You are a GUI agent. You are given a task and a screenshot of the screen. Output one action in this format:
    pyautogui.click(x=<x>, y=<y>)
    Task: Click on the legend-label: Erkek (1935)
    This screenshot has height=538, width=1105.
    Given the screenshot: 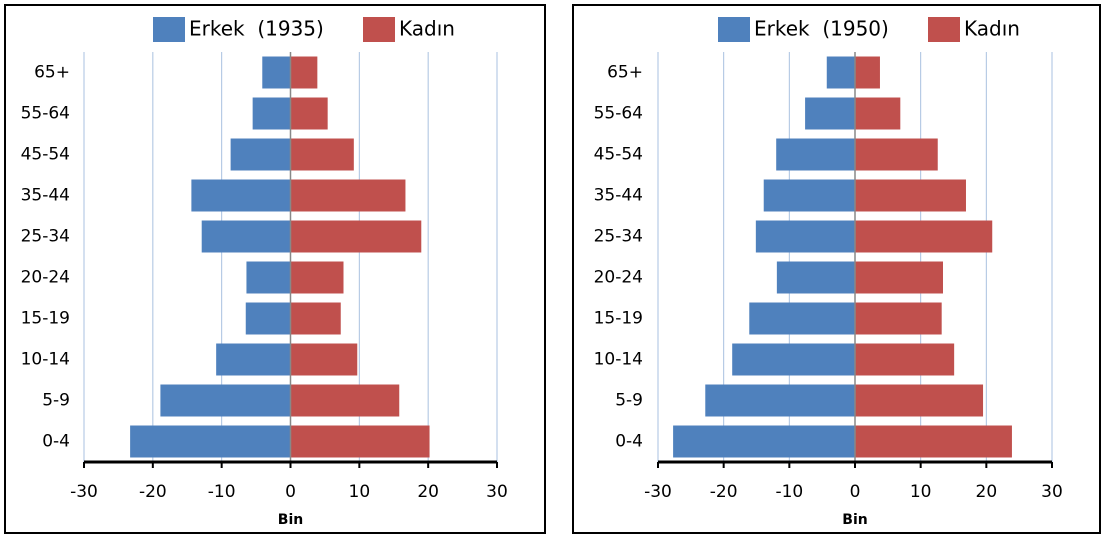 What is the action you would take?
    pyautogui.click(x=256, y=29)
    